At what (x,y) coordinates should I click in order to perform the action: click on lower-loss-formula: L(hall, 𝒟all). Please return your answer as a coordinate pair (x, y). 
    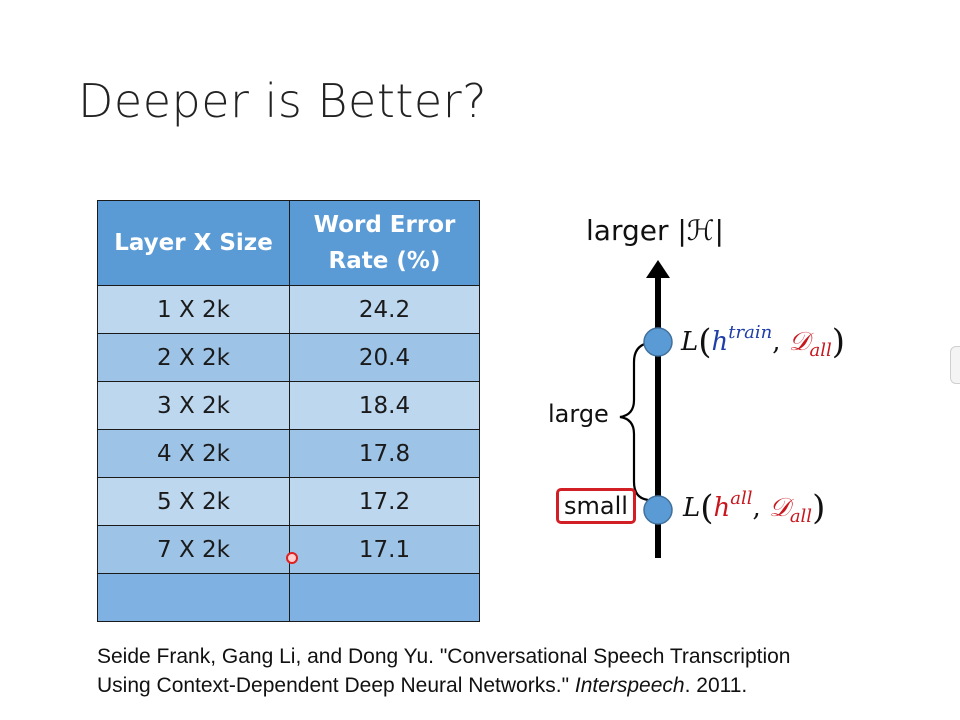
    Looking at the image, I should click on (754, 508).